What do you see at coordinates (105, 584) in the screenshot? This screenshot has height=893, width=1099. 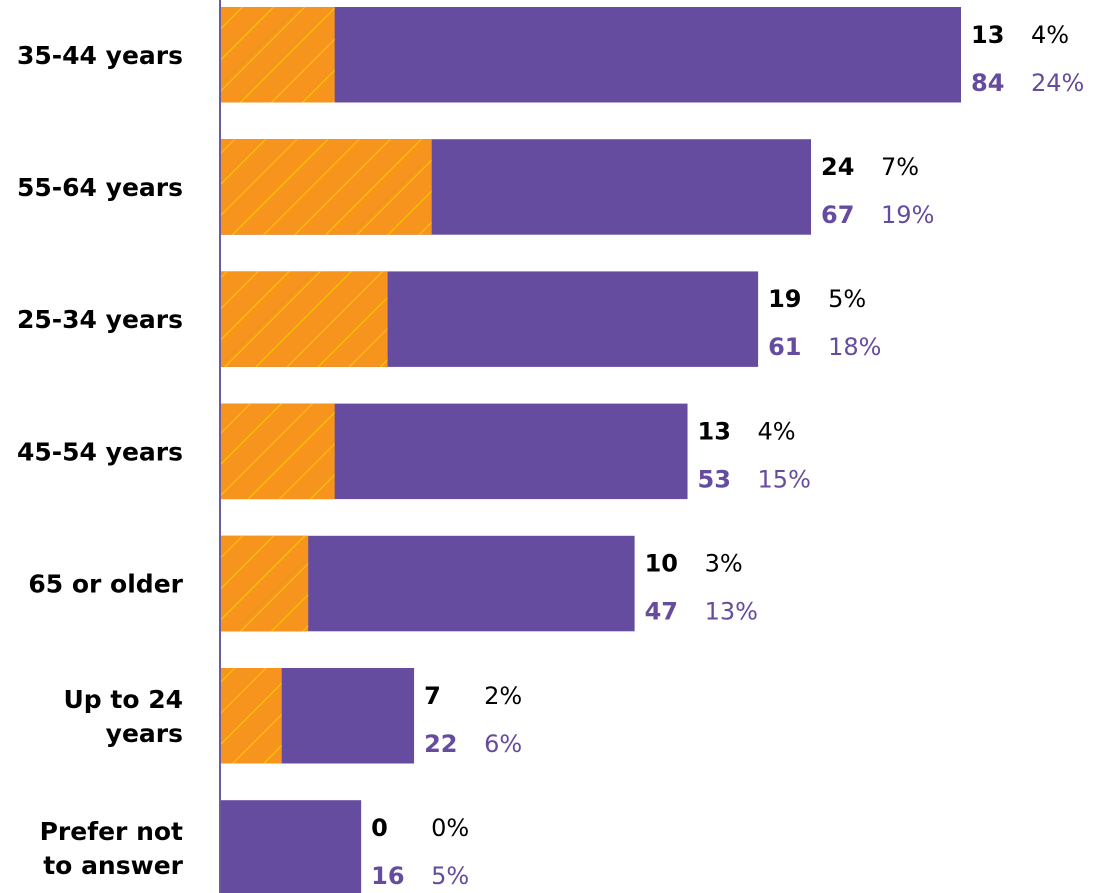 I see `category-label: 65 or older` at bounding box center [105, 584].